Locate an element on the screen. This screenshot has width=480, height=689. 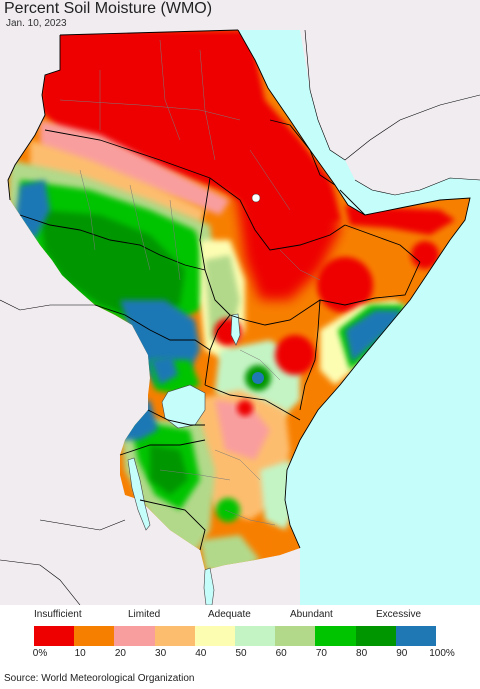
legend-tick-label: 50 is located at coordinates (241, 653).